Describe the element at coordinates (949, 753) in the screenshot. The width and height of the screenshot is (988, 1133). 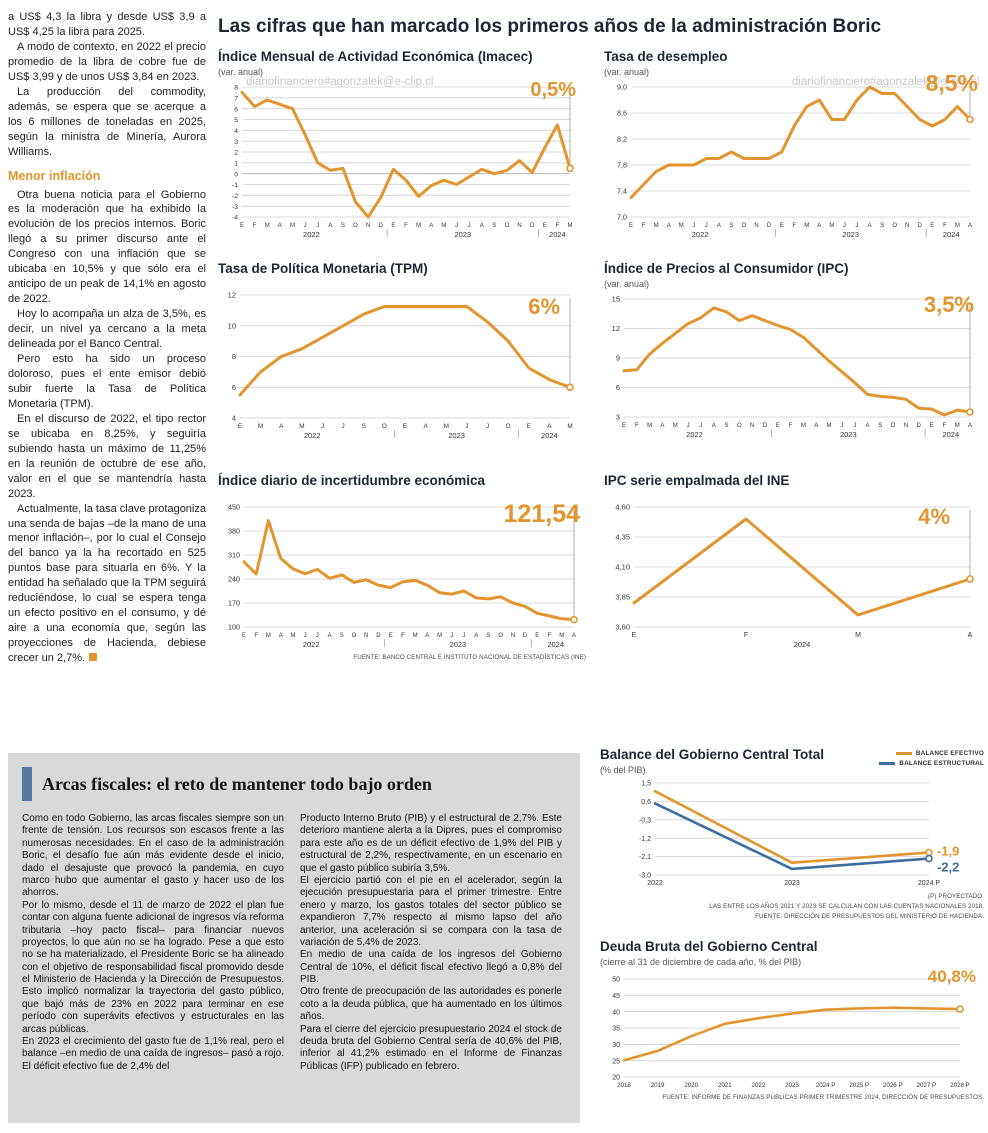
I see `legend-label-efectivo: BALANCE EFECTIVO` at that location.